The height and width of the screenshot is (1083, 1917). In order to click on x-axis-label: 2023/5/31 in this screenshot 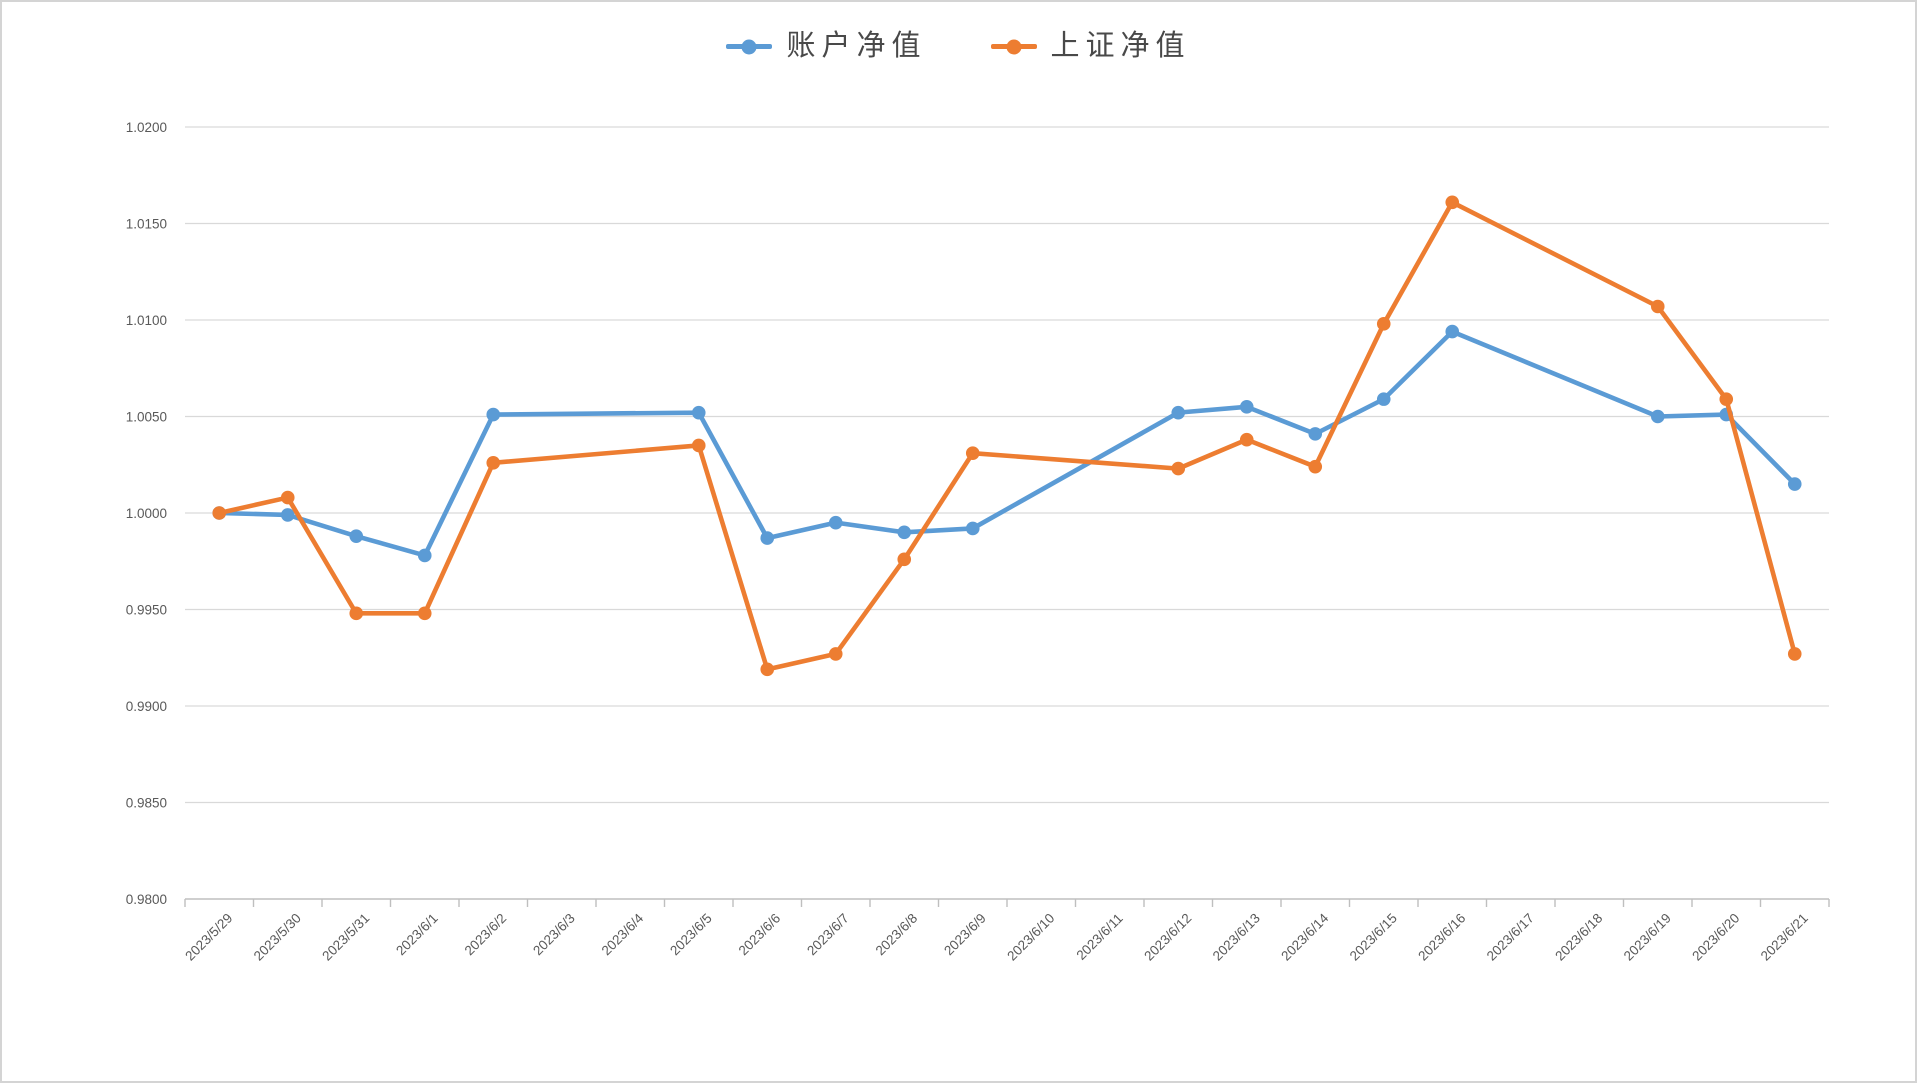, I will do `click(345, 937)`.